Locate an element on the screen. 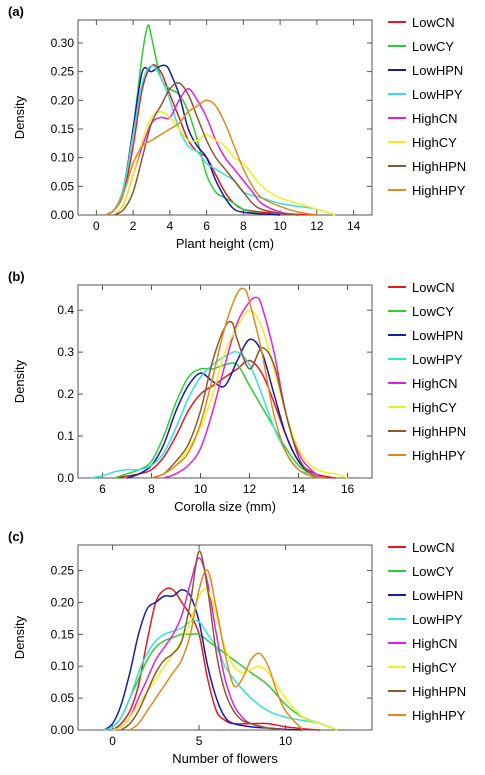  y-tick-label: 0.3 is located at coordinates (65, 352).